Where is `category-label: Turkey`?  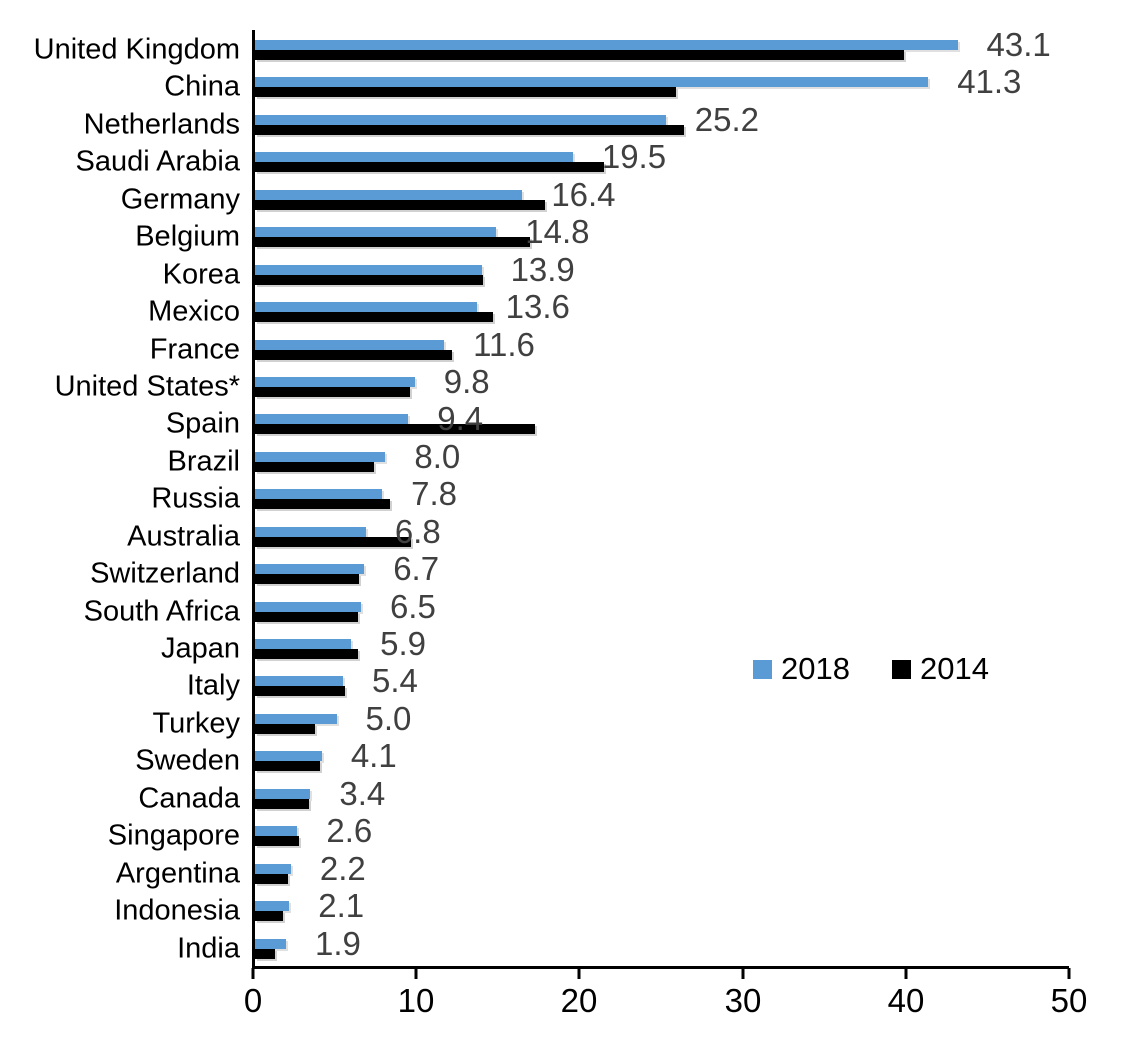 category-label: Turkey is located at coordinates (196, 723).